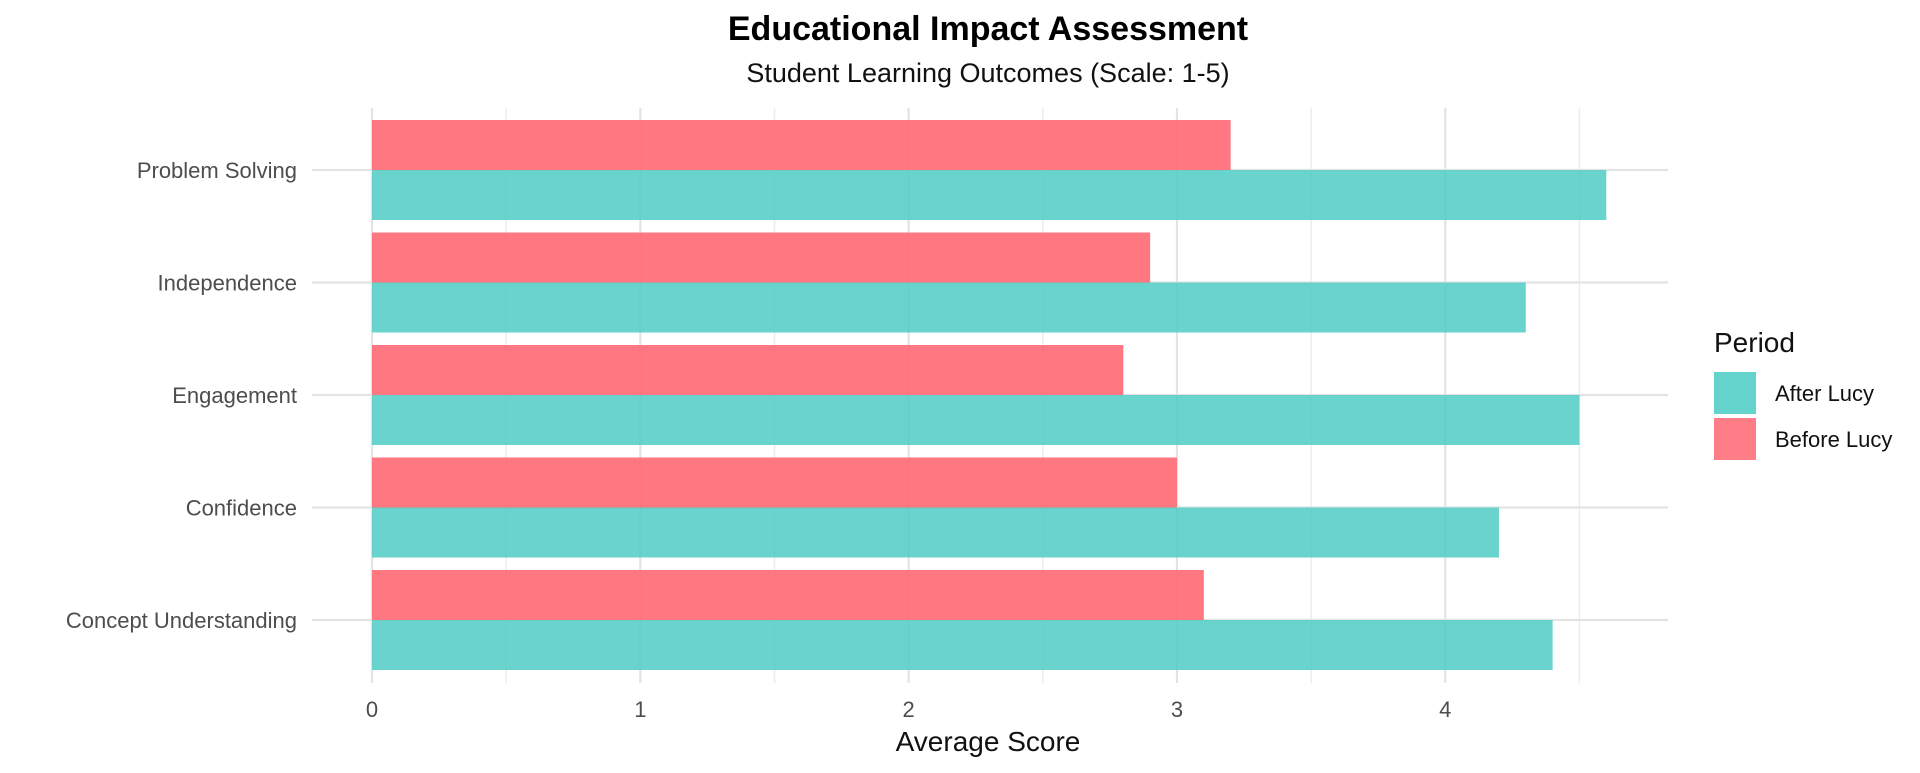 The height and width of the screenshot is (773, 1920). What do you see at coordinates (1803, 416) in the screenshot?
I see `legend-items: After Lucy Before Lucy` at bounding box center [1803, 416].